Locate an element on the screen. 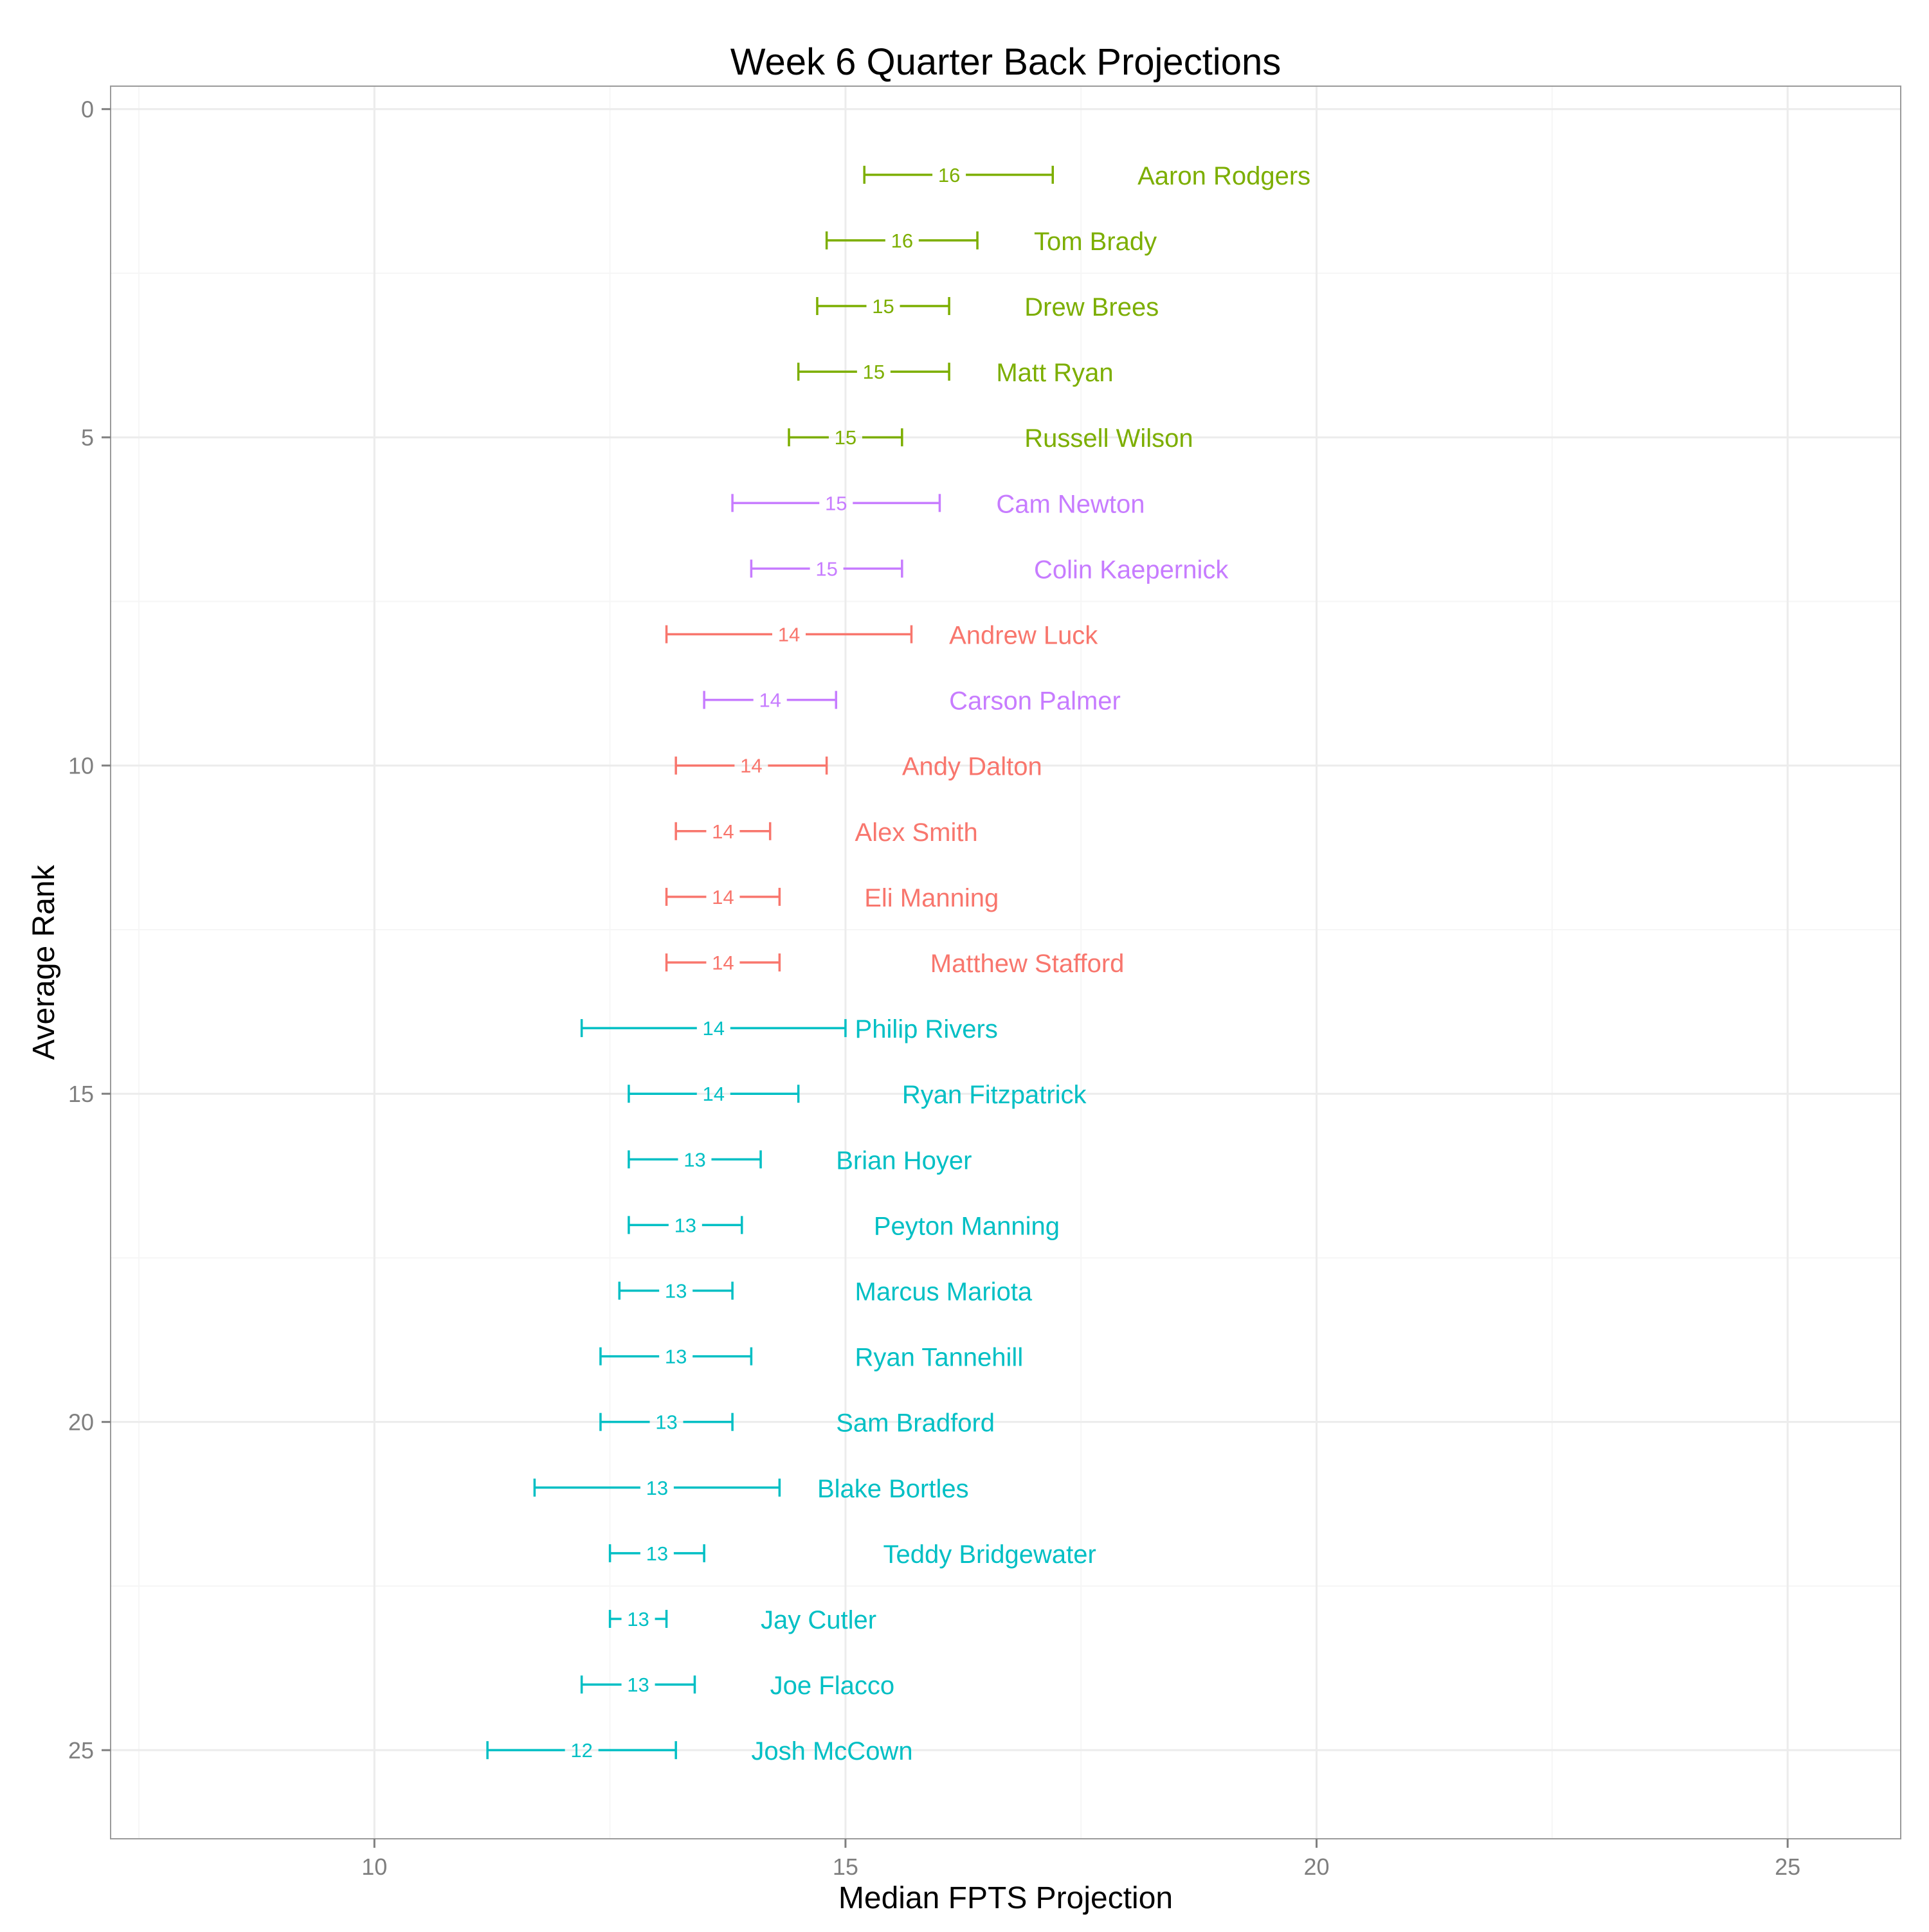 This screenshot has height=1932, width=1929. player-name-label: Andrew Luck is located at coordinates (1023, 636).